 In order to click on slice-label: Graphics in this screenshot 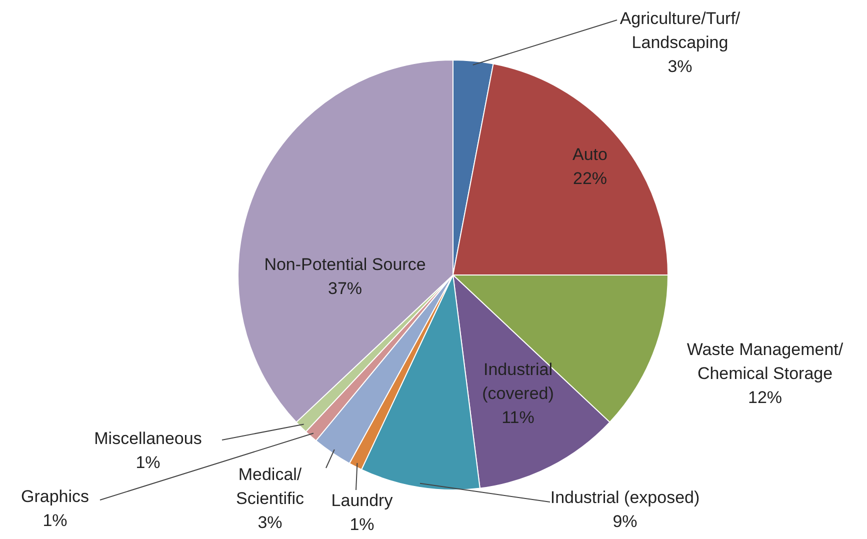, I will do `click(55, 496)`.